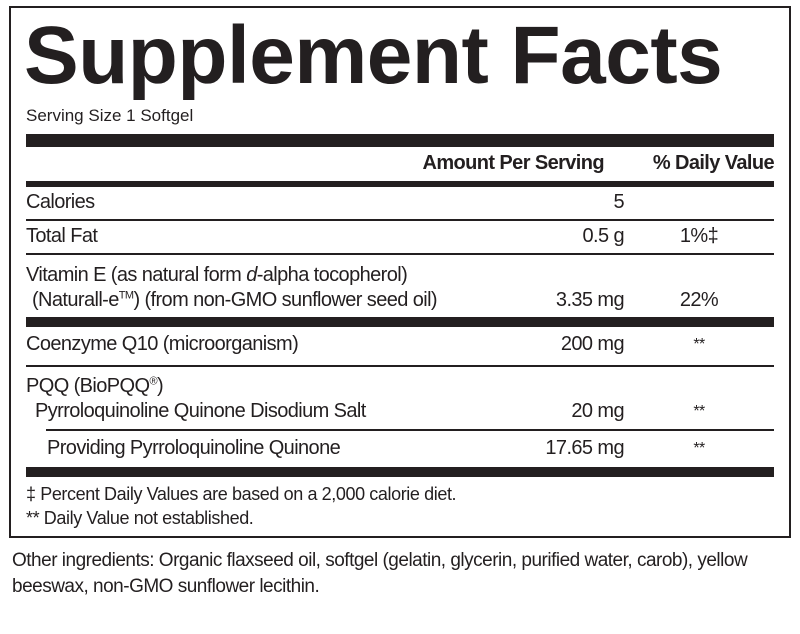 The image size is (800, 634). I want to click on label-text: (Naturall-e, so click(75, 300).